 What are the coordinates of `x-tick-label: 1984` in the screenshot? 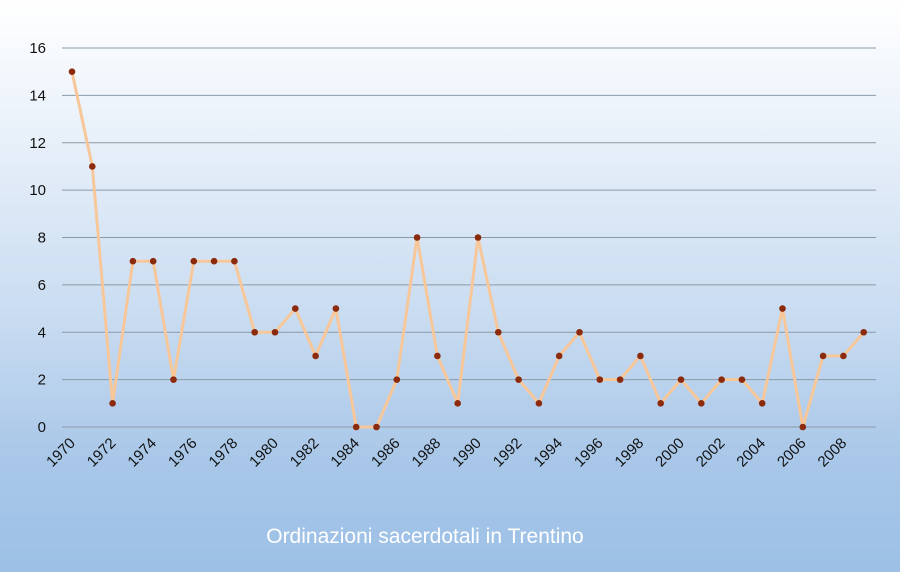 It's located at (345, 453).